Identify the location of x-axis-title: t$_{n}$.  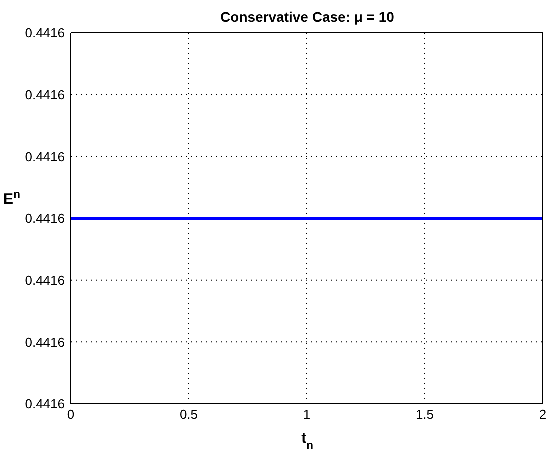
(308, 441).